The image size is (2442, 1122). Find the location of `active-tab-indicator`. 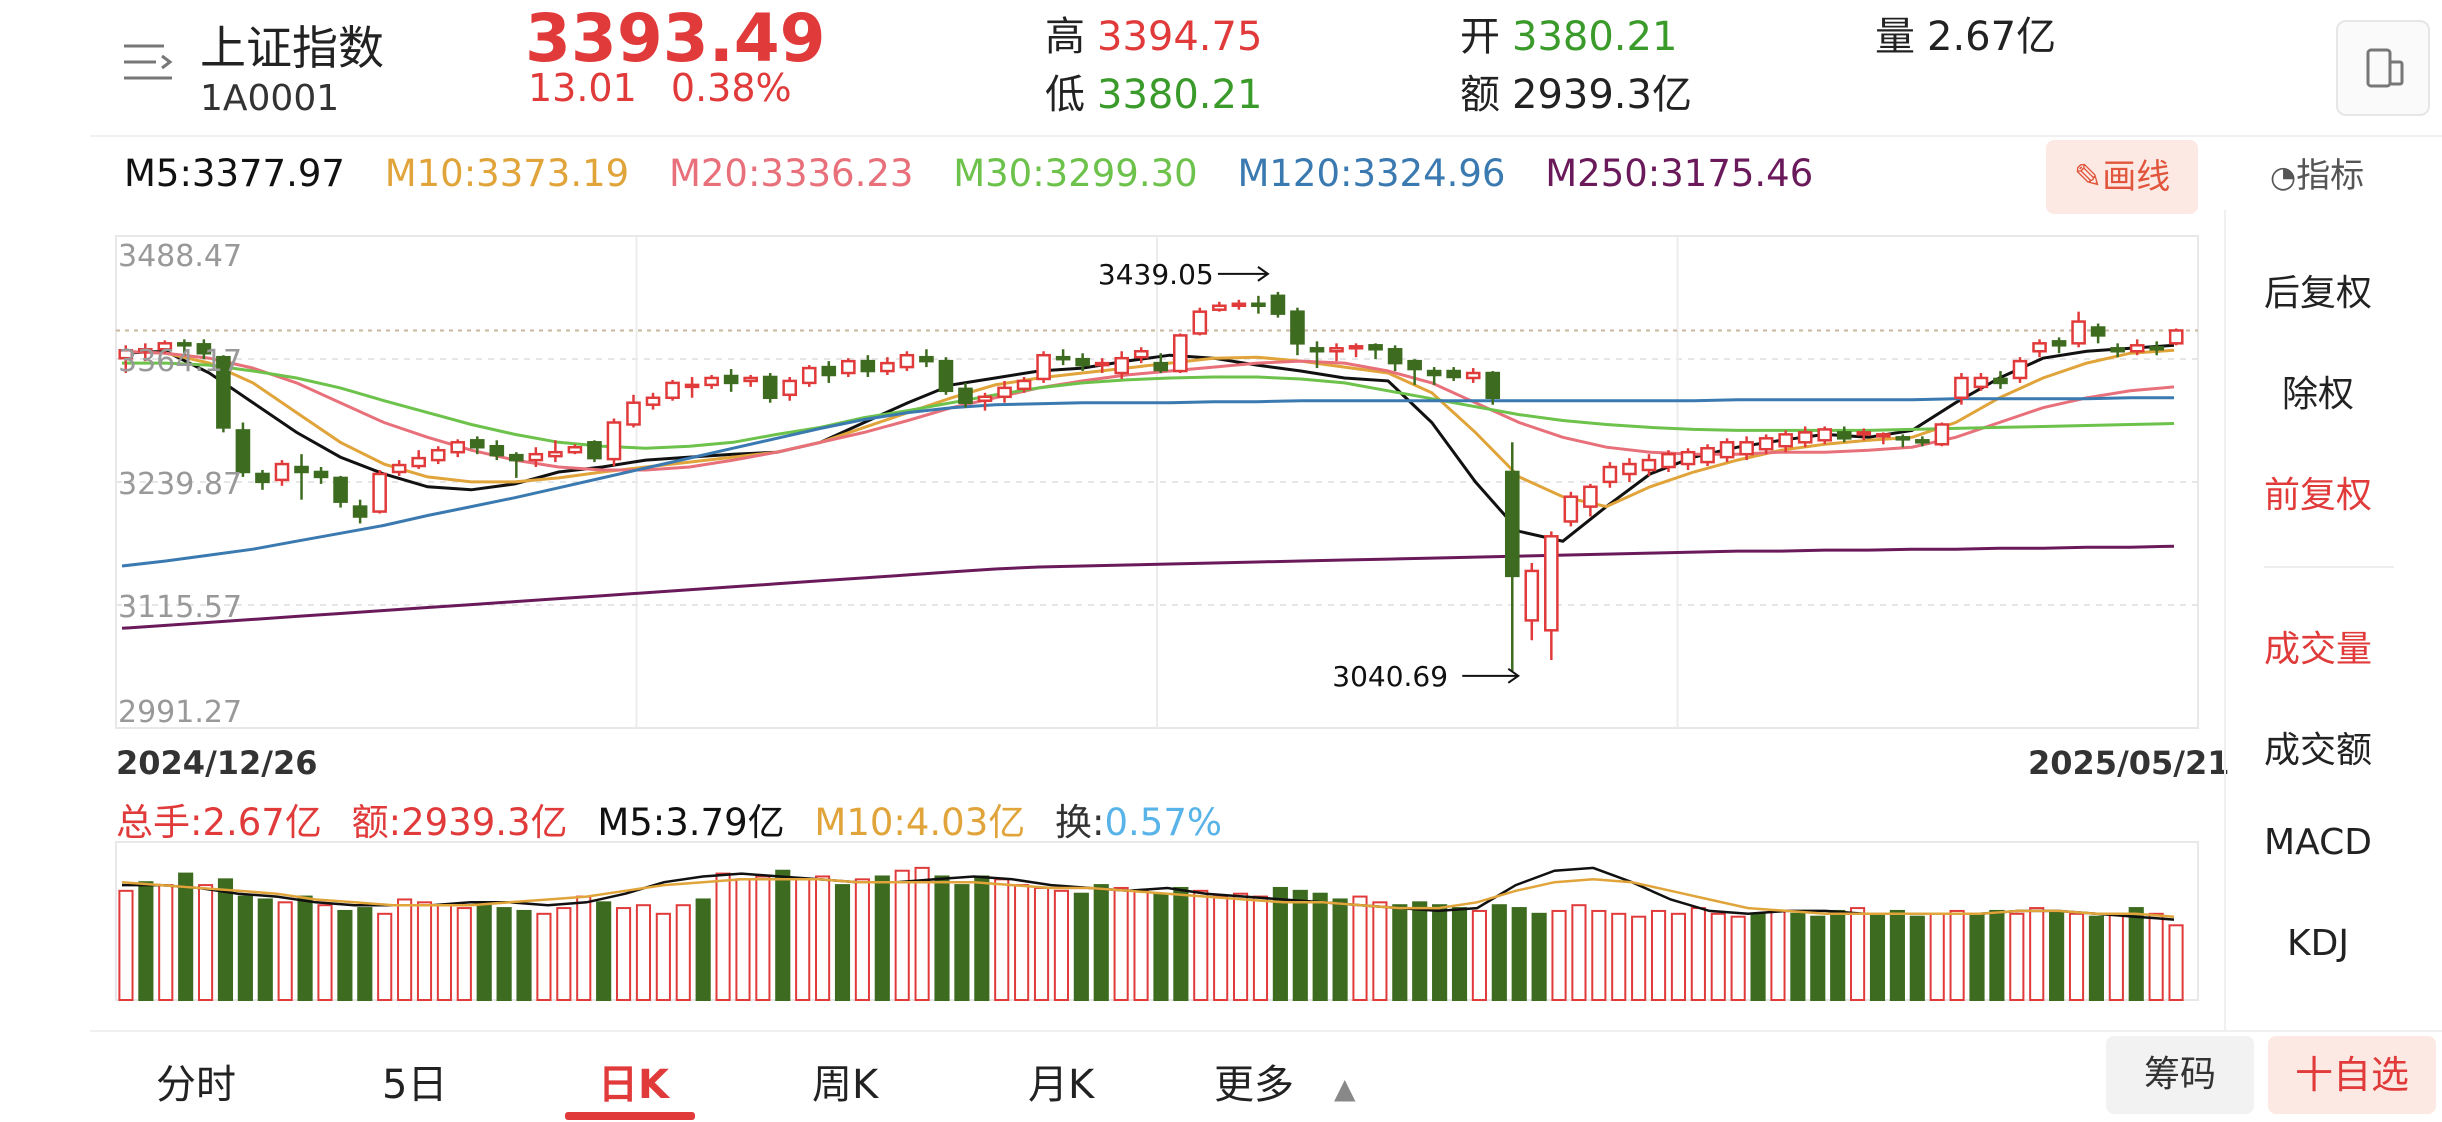

active-tab-indicator is located at coordinates (630, 1116).